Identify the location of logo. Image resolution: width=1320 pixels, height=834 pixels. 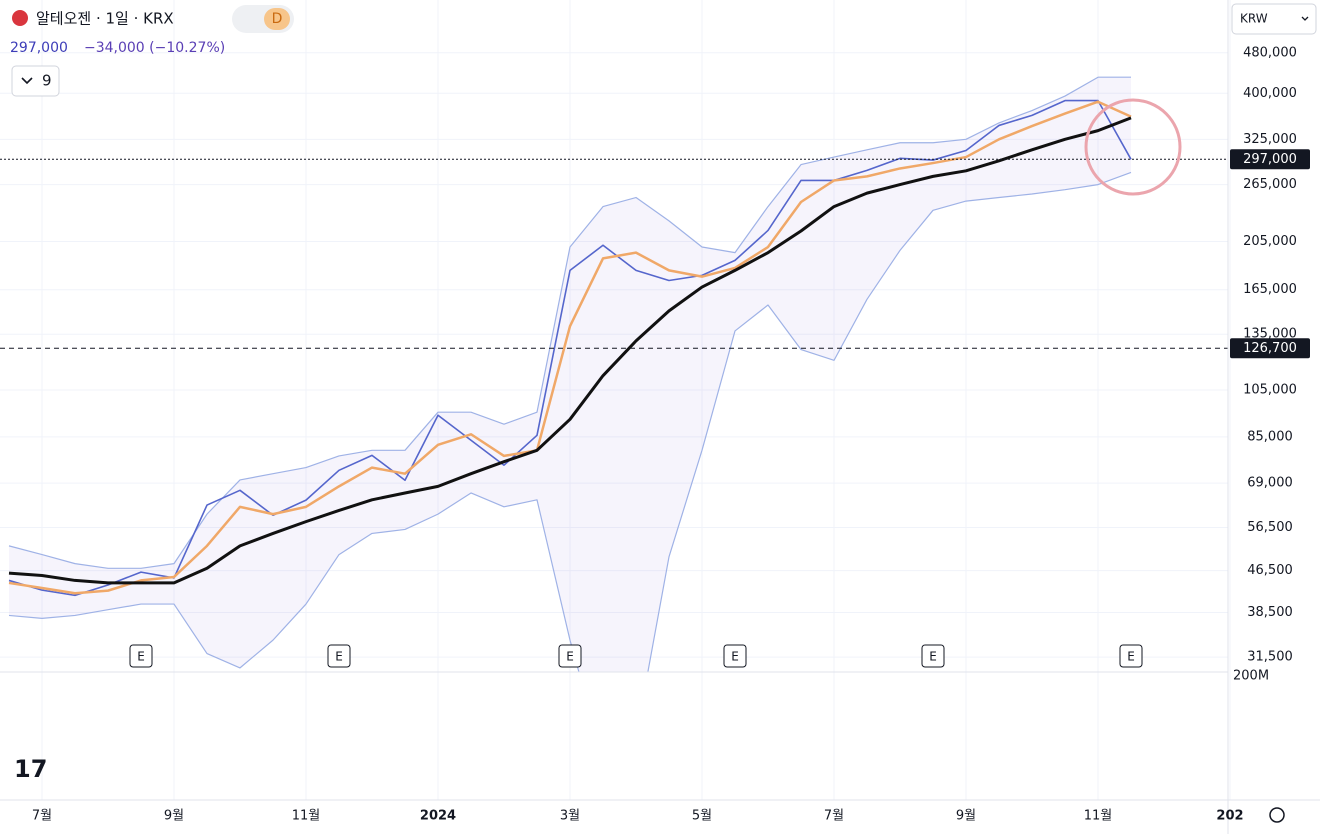
(20, 18).